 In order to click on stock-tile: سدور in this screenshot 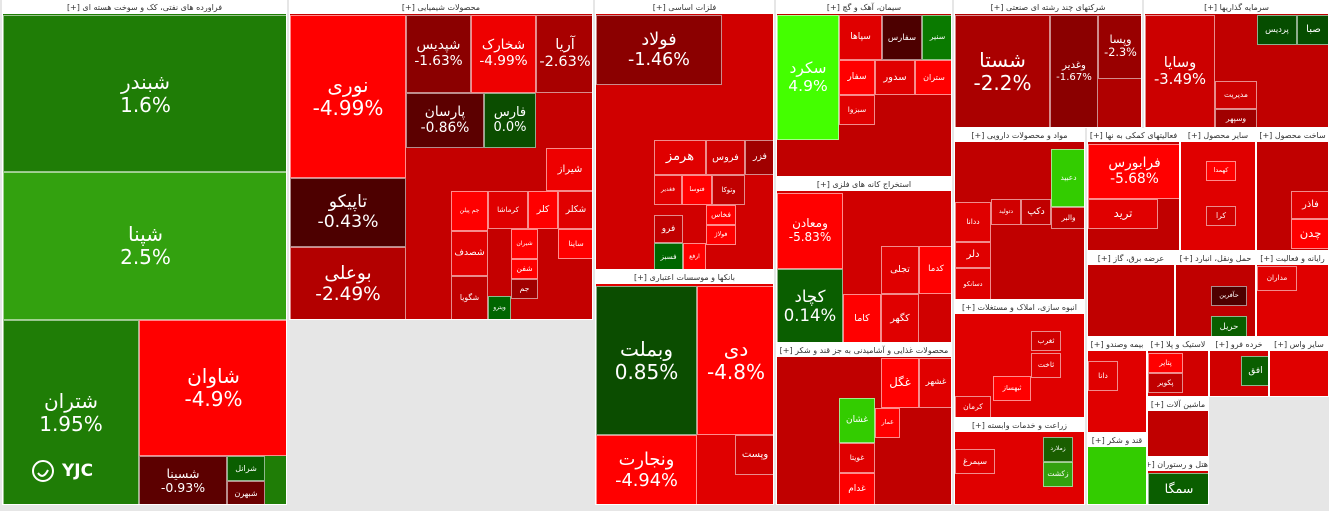, I will do `click(895, 77)`.